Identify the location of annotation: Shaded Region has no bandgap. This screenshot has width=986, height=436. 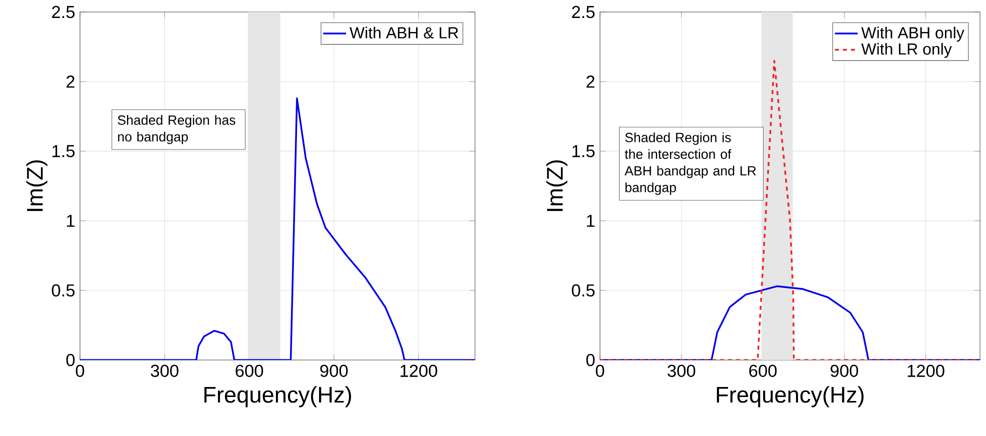
(177, 129).